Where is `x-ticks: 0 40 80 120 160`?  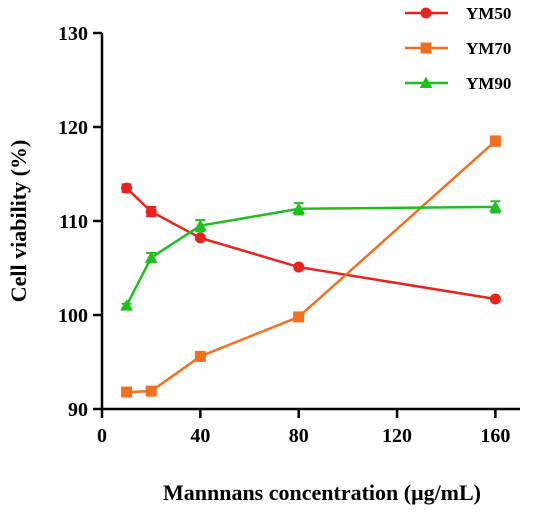 x-ticks: 0 40 80 120 160 is located at coordinates (303, 428).